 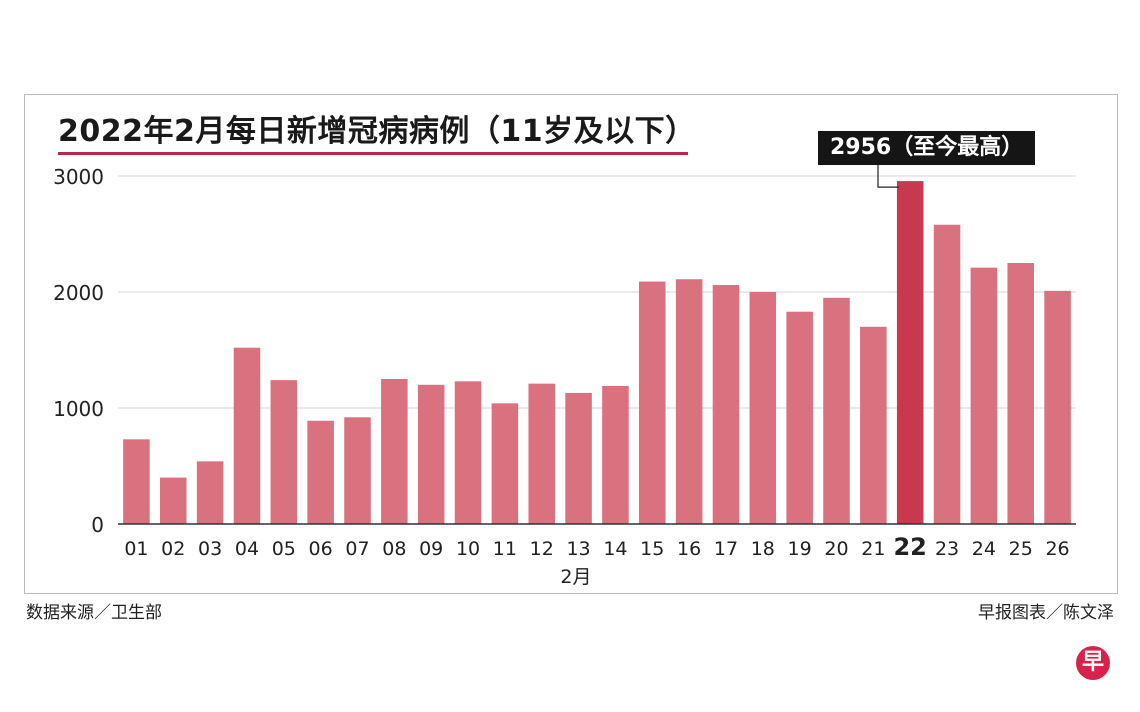 I want to click on x-tick-label: 14, so click(x=615, y=549).